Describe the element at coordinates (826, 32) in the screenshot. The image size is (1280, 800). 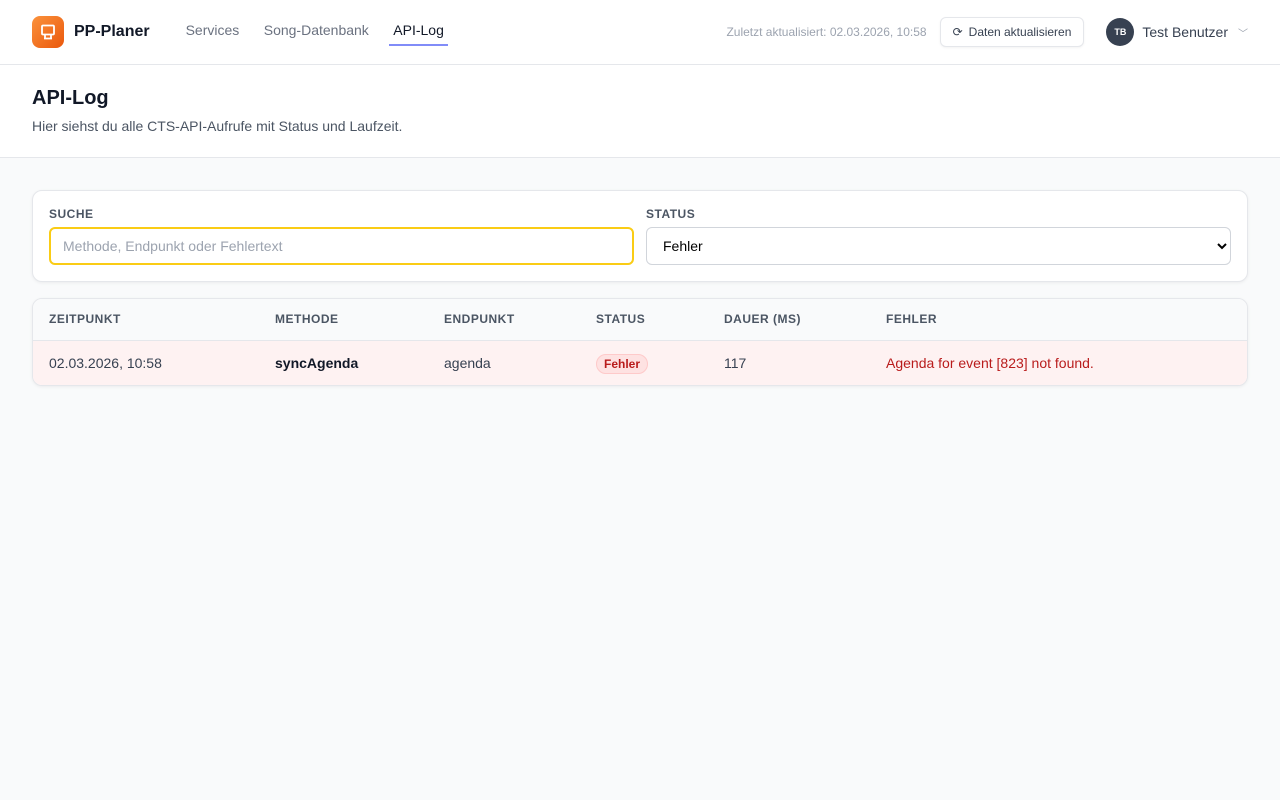
I see `last-updated-text: Zuletzt aktualisiert: 02.03.2026, 10:58` at that location.